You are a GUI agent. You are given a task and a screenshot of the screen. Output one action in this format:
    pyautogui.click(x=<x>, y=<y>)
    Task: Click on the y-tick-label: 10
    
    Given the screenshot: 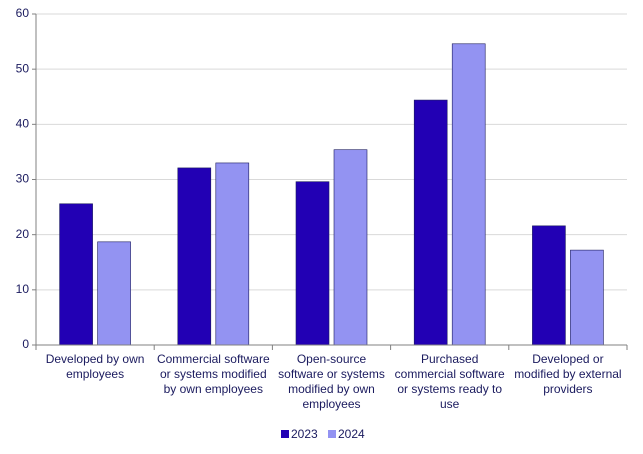 What is the action you would take?
    pyautogui.click(x=23, y=289)
    